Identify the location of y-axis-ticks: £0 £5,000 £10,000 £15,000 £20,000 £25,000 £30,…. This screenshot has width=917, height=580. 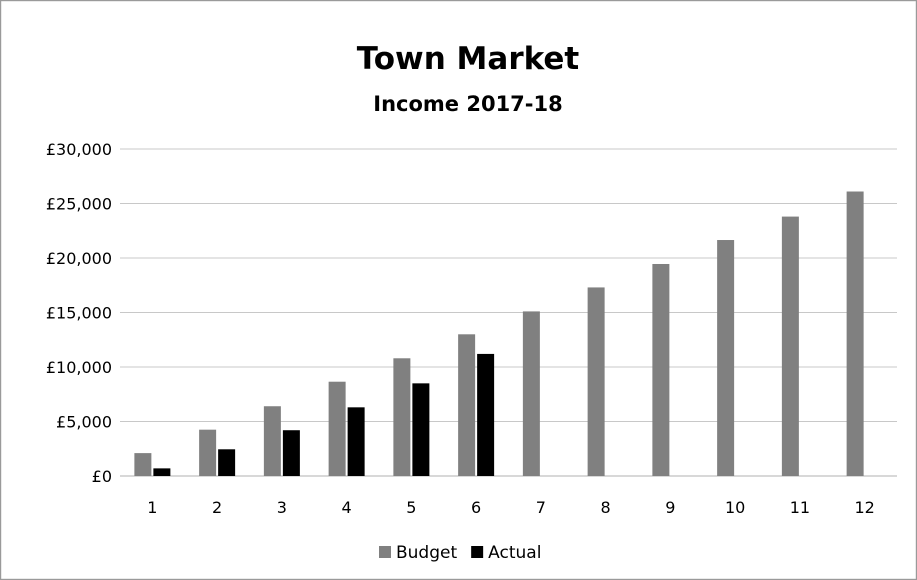
(79, 313).